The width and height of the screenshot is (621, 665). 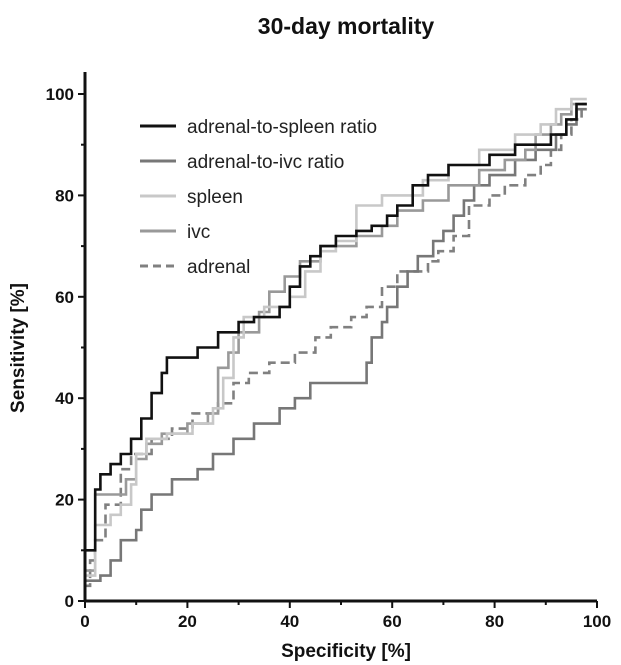 I want to click on y-tick-label: 0, so click(x=69, y=601).